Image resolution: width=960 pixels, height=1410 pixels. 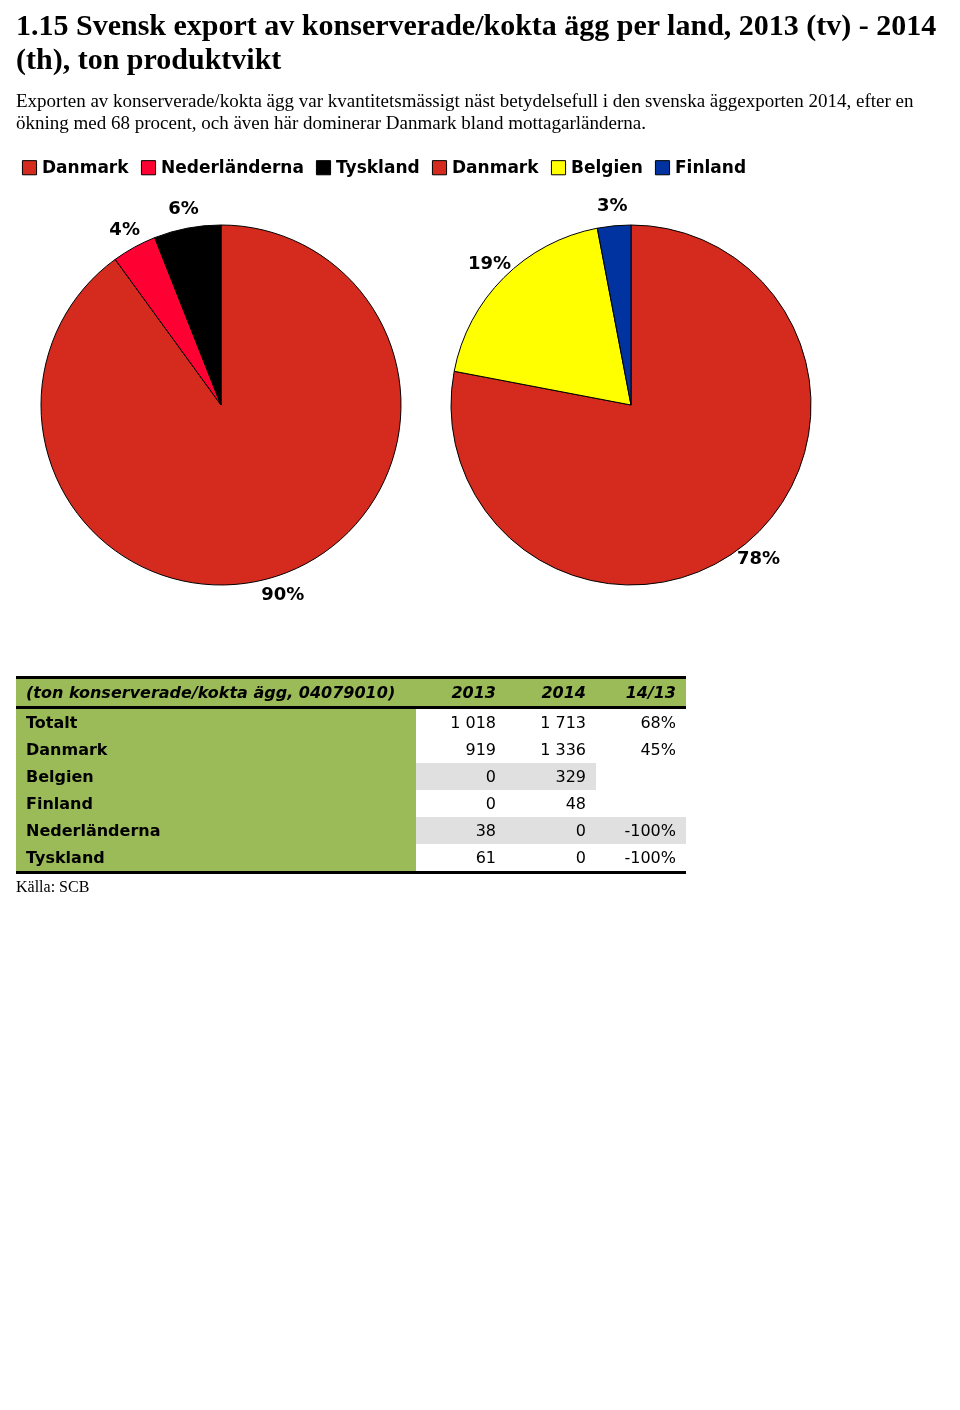 What do you see at coordinates (485, 830) in the screenshot?
I see `text: 38` at bounding box center [485, 830].